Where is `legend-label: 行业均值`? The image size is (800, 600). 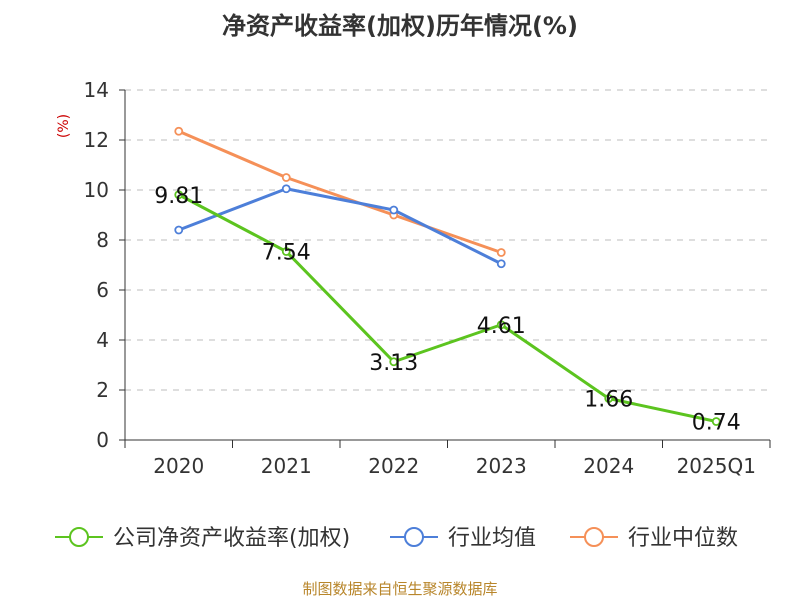 legend-label: 行业均值 is located at coordinates (492, 538).